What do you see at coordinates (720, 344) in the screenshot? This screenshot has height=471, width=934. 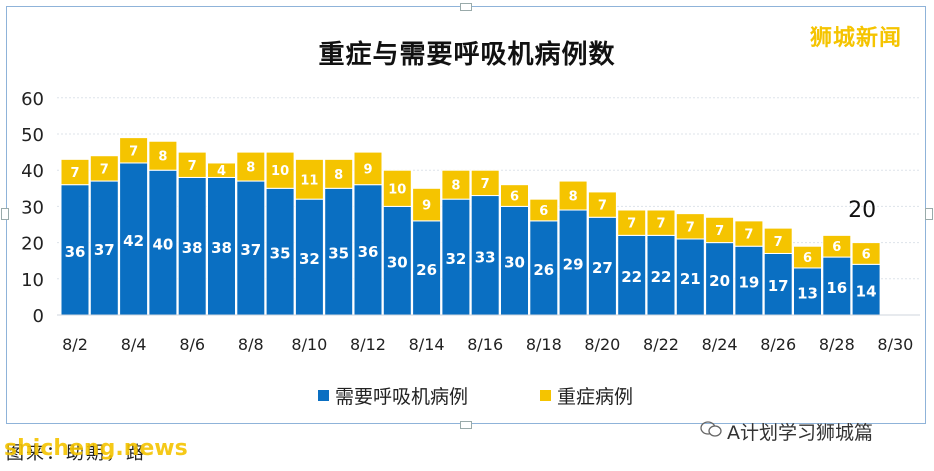 I see `x-tick-label: 8/24` at bounding box center [720, 344].